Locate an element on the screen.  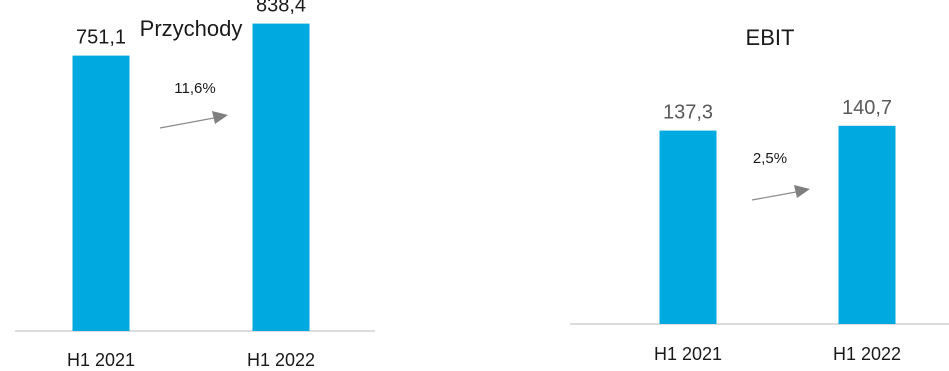
data-label: 140,7 is located at coordinates (867, 108).